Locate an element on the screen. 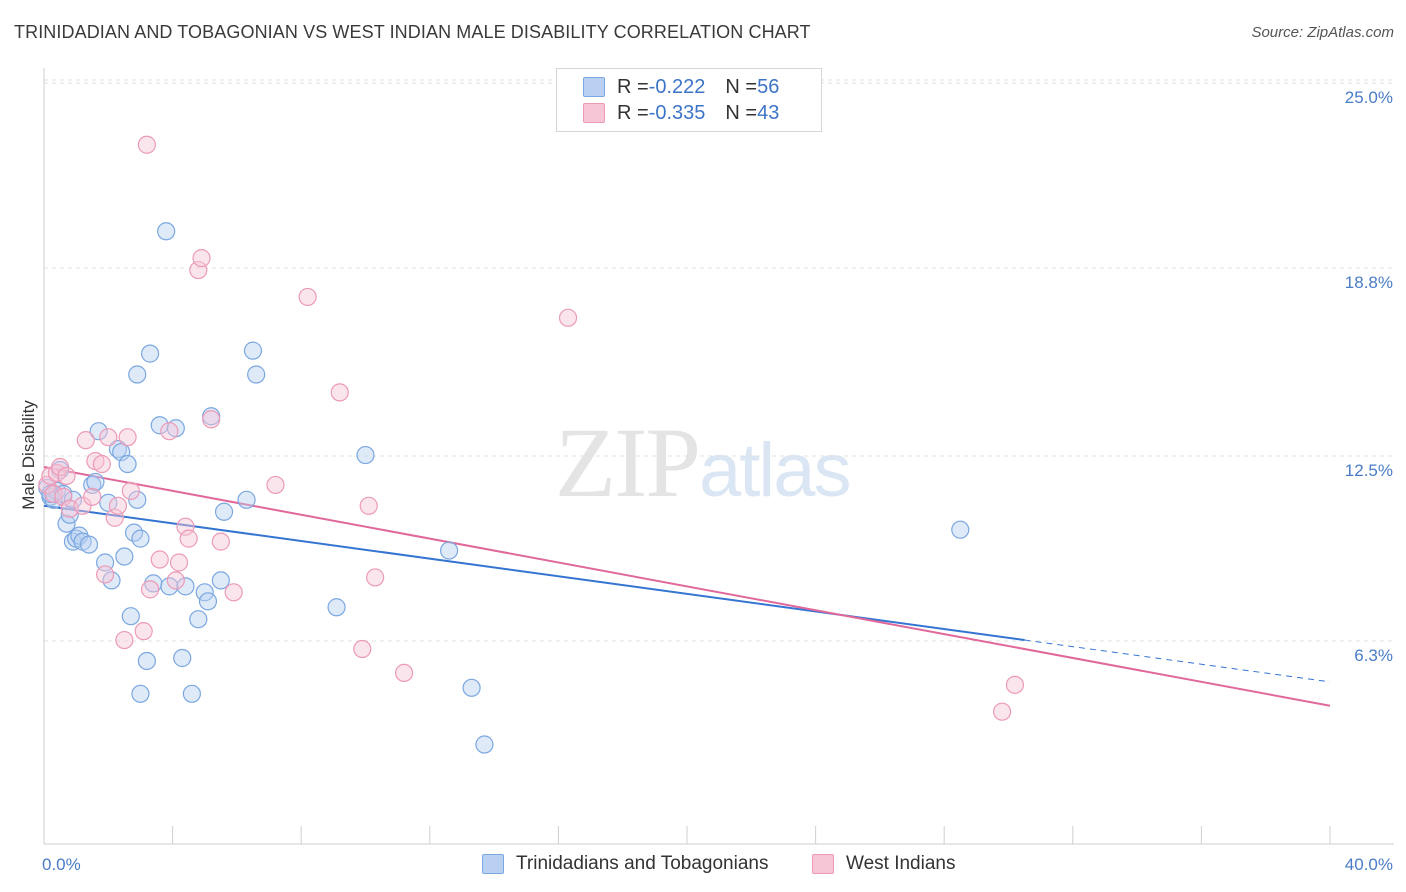  x-tick-label: 40.0% is located at coordinates (1369, 864).